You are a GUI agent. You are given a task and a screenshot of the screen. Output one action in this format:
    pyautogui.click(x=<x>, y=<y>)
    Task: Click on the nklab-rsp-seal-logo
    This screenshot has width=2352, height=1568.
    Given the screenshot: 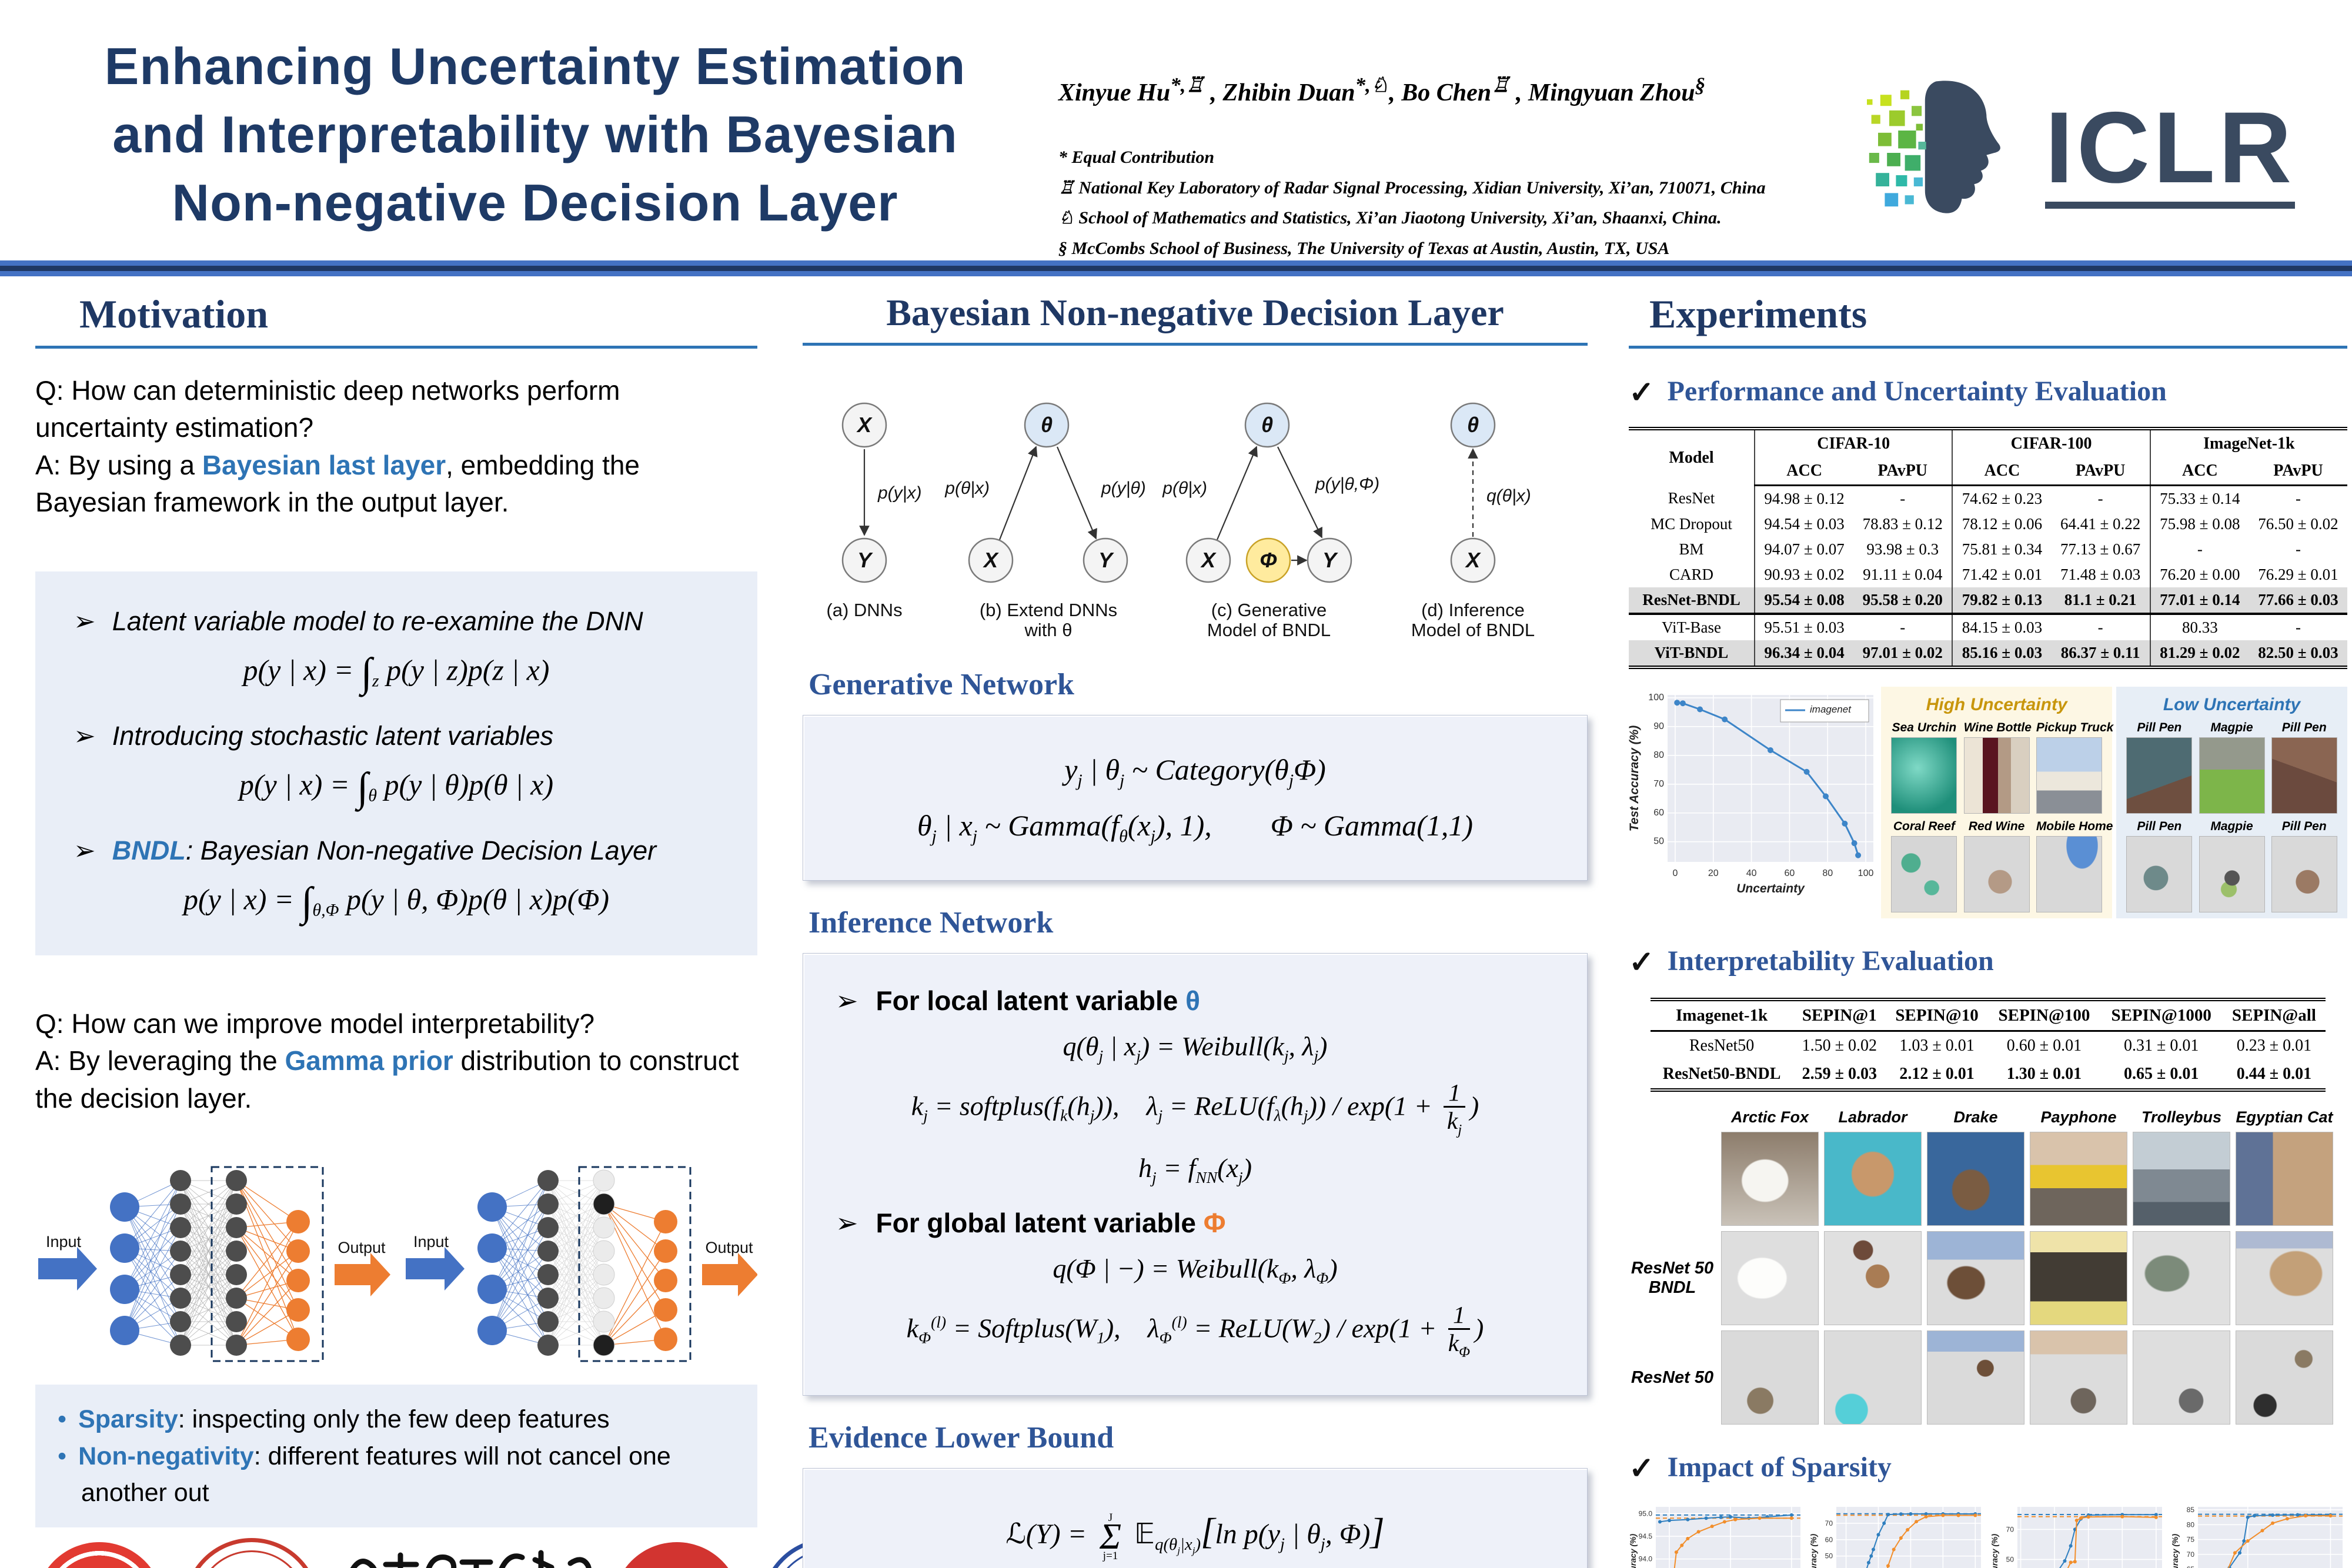 What is the action you would take?
    pyautogui.click(x=99, y=1555)
    